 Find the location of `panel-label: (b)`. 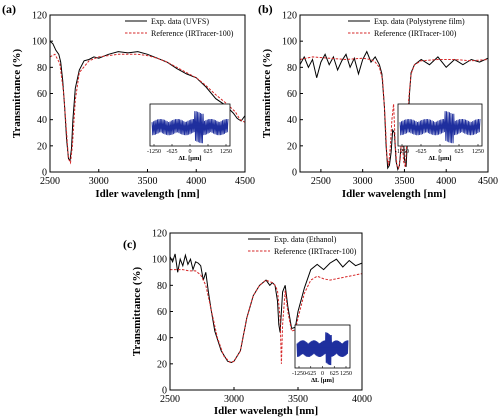

panel-label: (b) is located at coordinates (265, 9).